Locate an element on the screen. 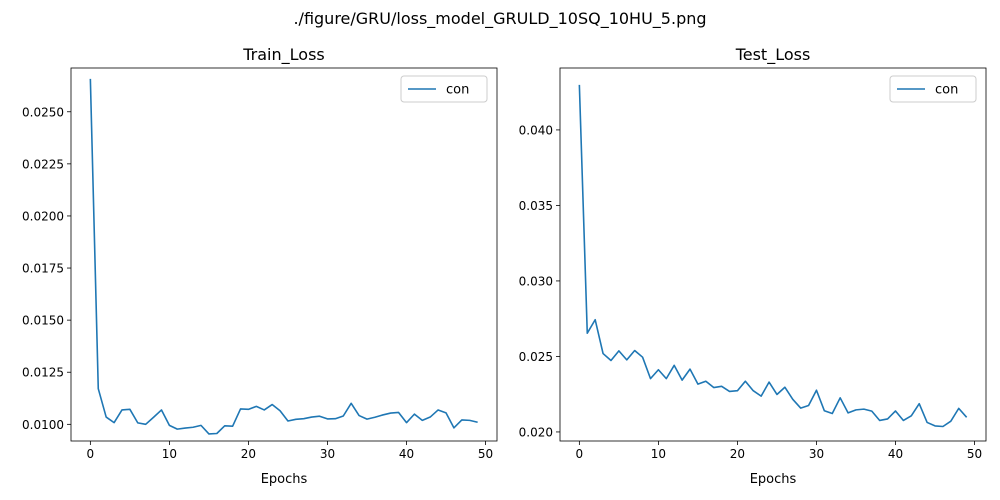 The width and height of the screenshot is (1000, 500). test-legend: con is located at coordinates (933, 89).